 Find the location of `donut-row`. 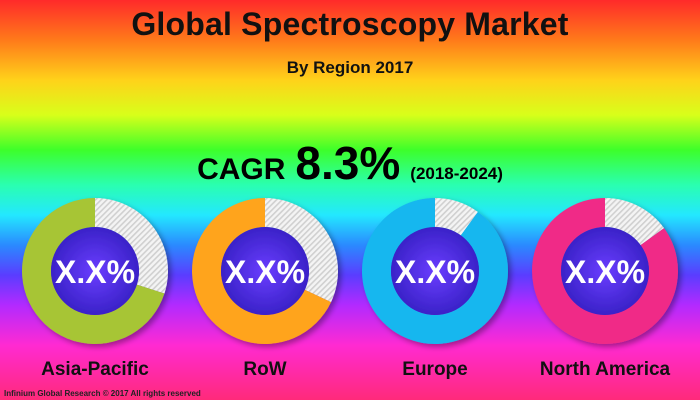

donut-row is located at coordinates (265, 271).